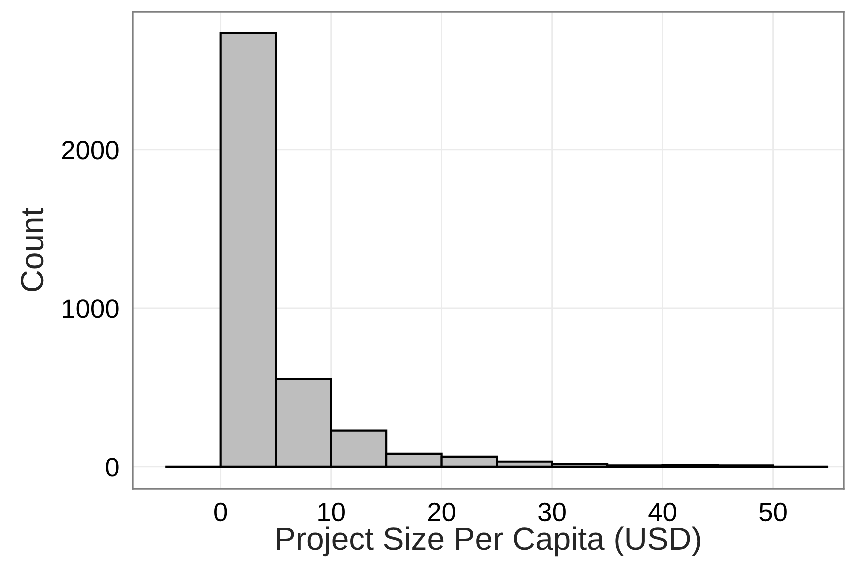  Describe the element at coordinates (331, 512) in the screenshot. I see `x-tick-label: 10` at that location.